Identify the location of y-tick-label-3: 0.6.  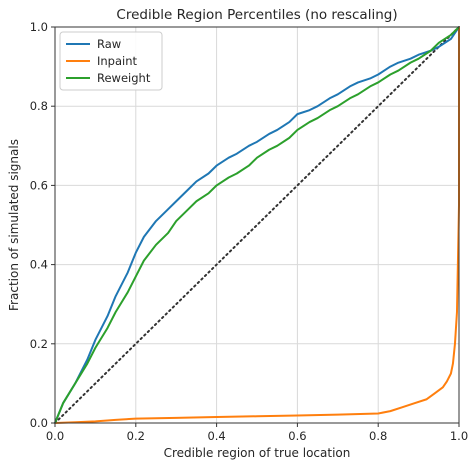
(39, 185).